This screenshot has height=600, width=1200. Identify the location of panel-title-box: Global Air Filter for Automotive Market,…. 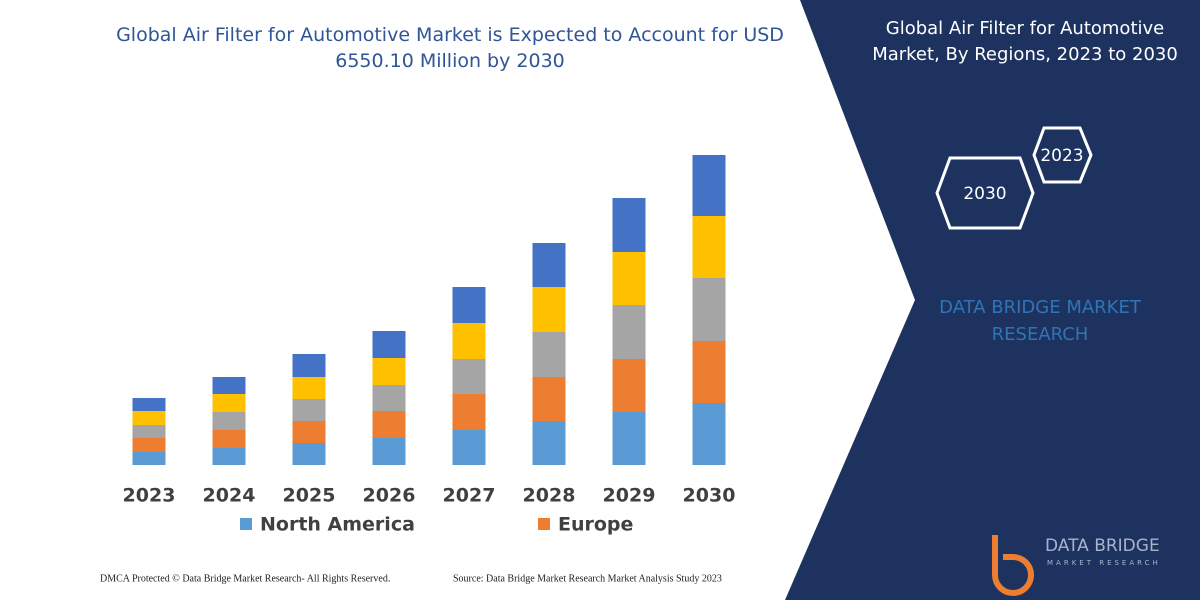
(1025, 41).